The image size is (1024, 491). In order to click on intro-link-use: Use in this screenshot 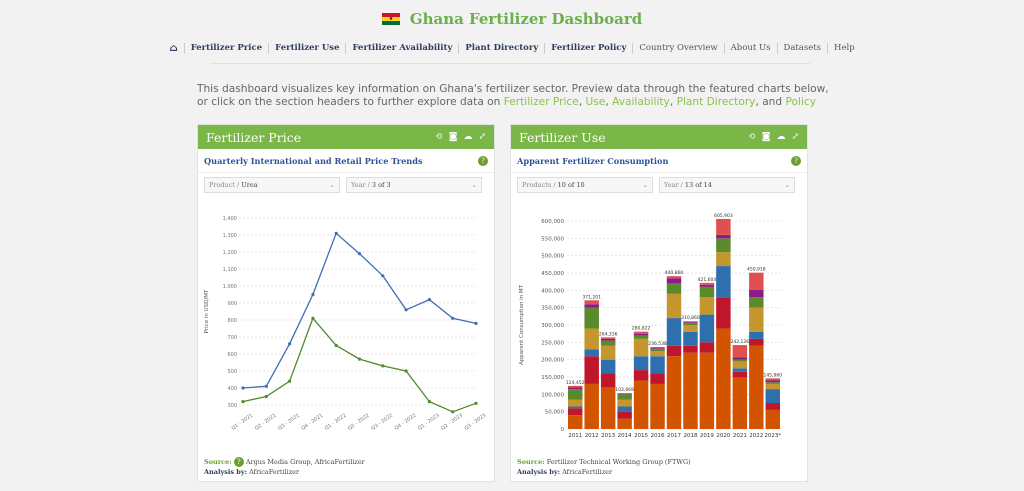, I will do `click(595, 102)`.